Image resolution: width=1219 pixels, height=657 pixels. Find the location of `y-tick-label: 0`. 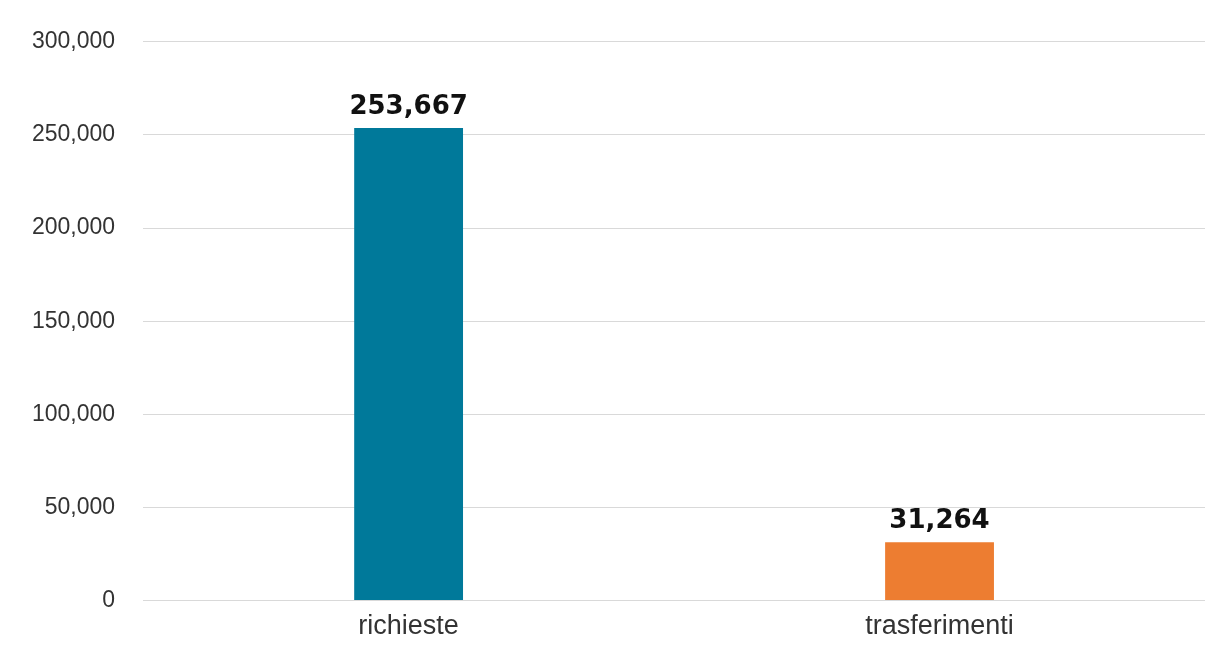

y-tick-label: 0 is located at coordinates (109, 598).